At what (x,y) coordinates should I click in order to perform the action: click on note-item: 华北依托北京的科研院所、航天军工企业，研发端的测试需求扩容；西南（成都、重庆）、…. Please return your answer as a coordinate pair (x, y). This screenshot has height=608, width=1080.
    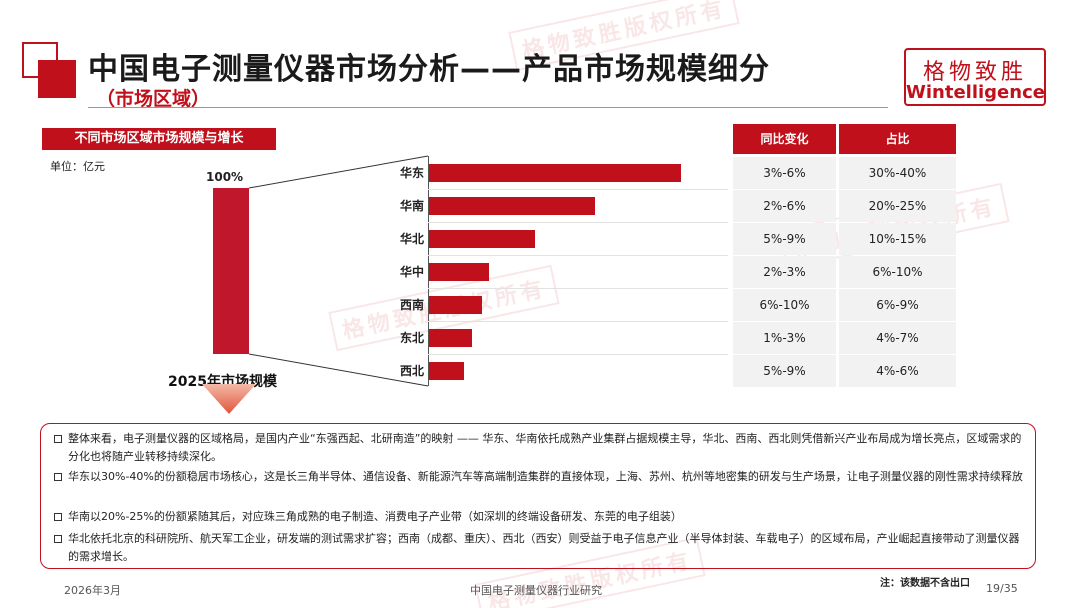
    Looking at the image, I should click on (540, 548).